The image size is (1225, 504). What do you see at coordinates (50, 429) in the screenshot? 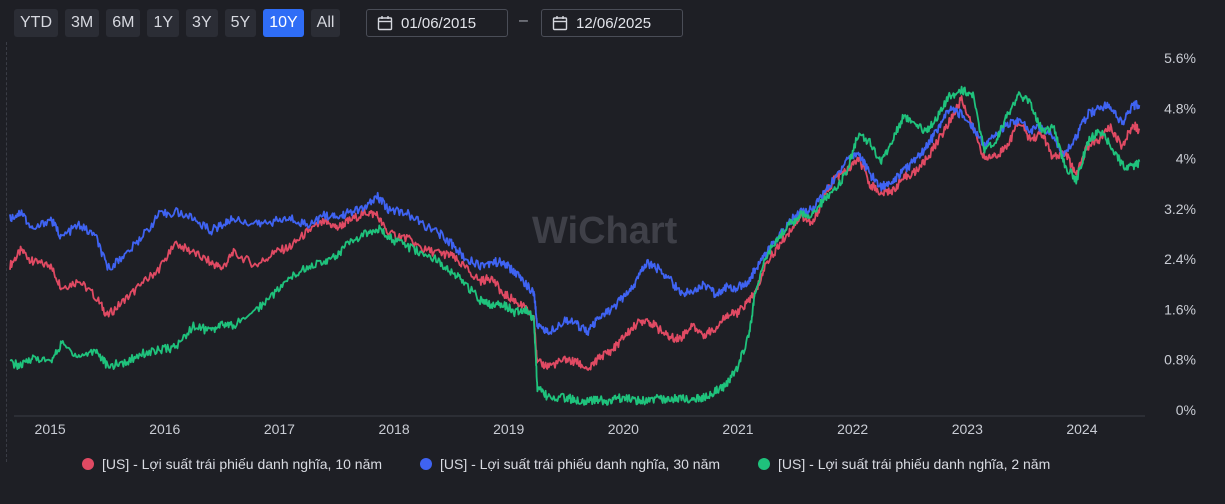
I see `x-tick-label: 2015` at bounding box center [50, 429].